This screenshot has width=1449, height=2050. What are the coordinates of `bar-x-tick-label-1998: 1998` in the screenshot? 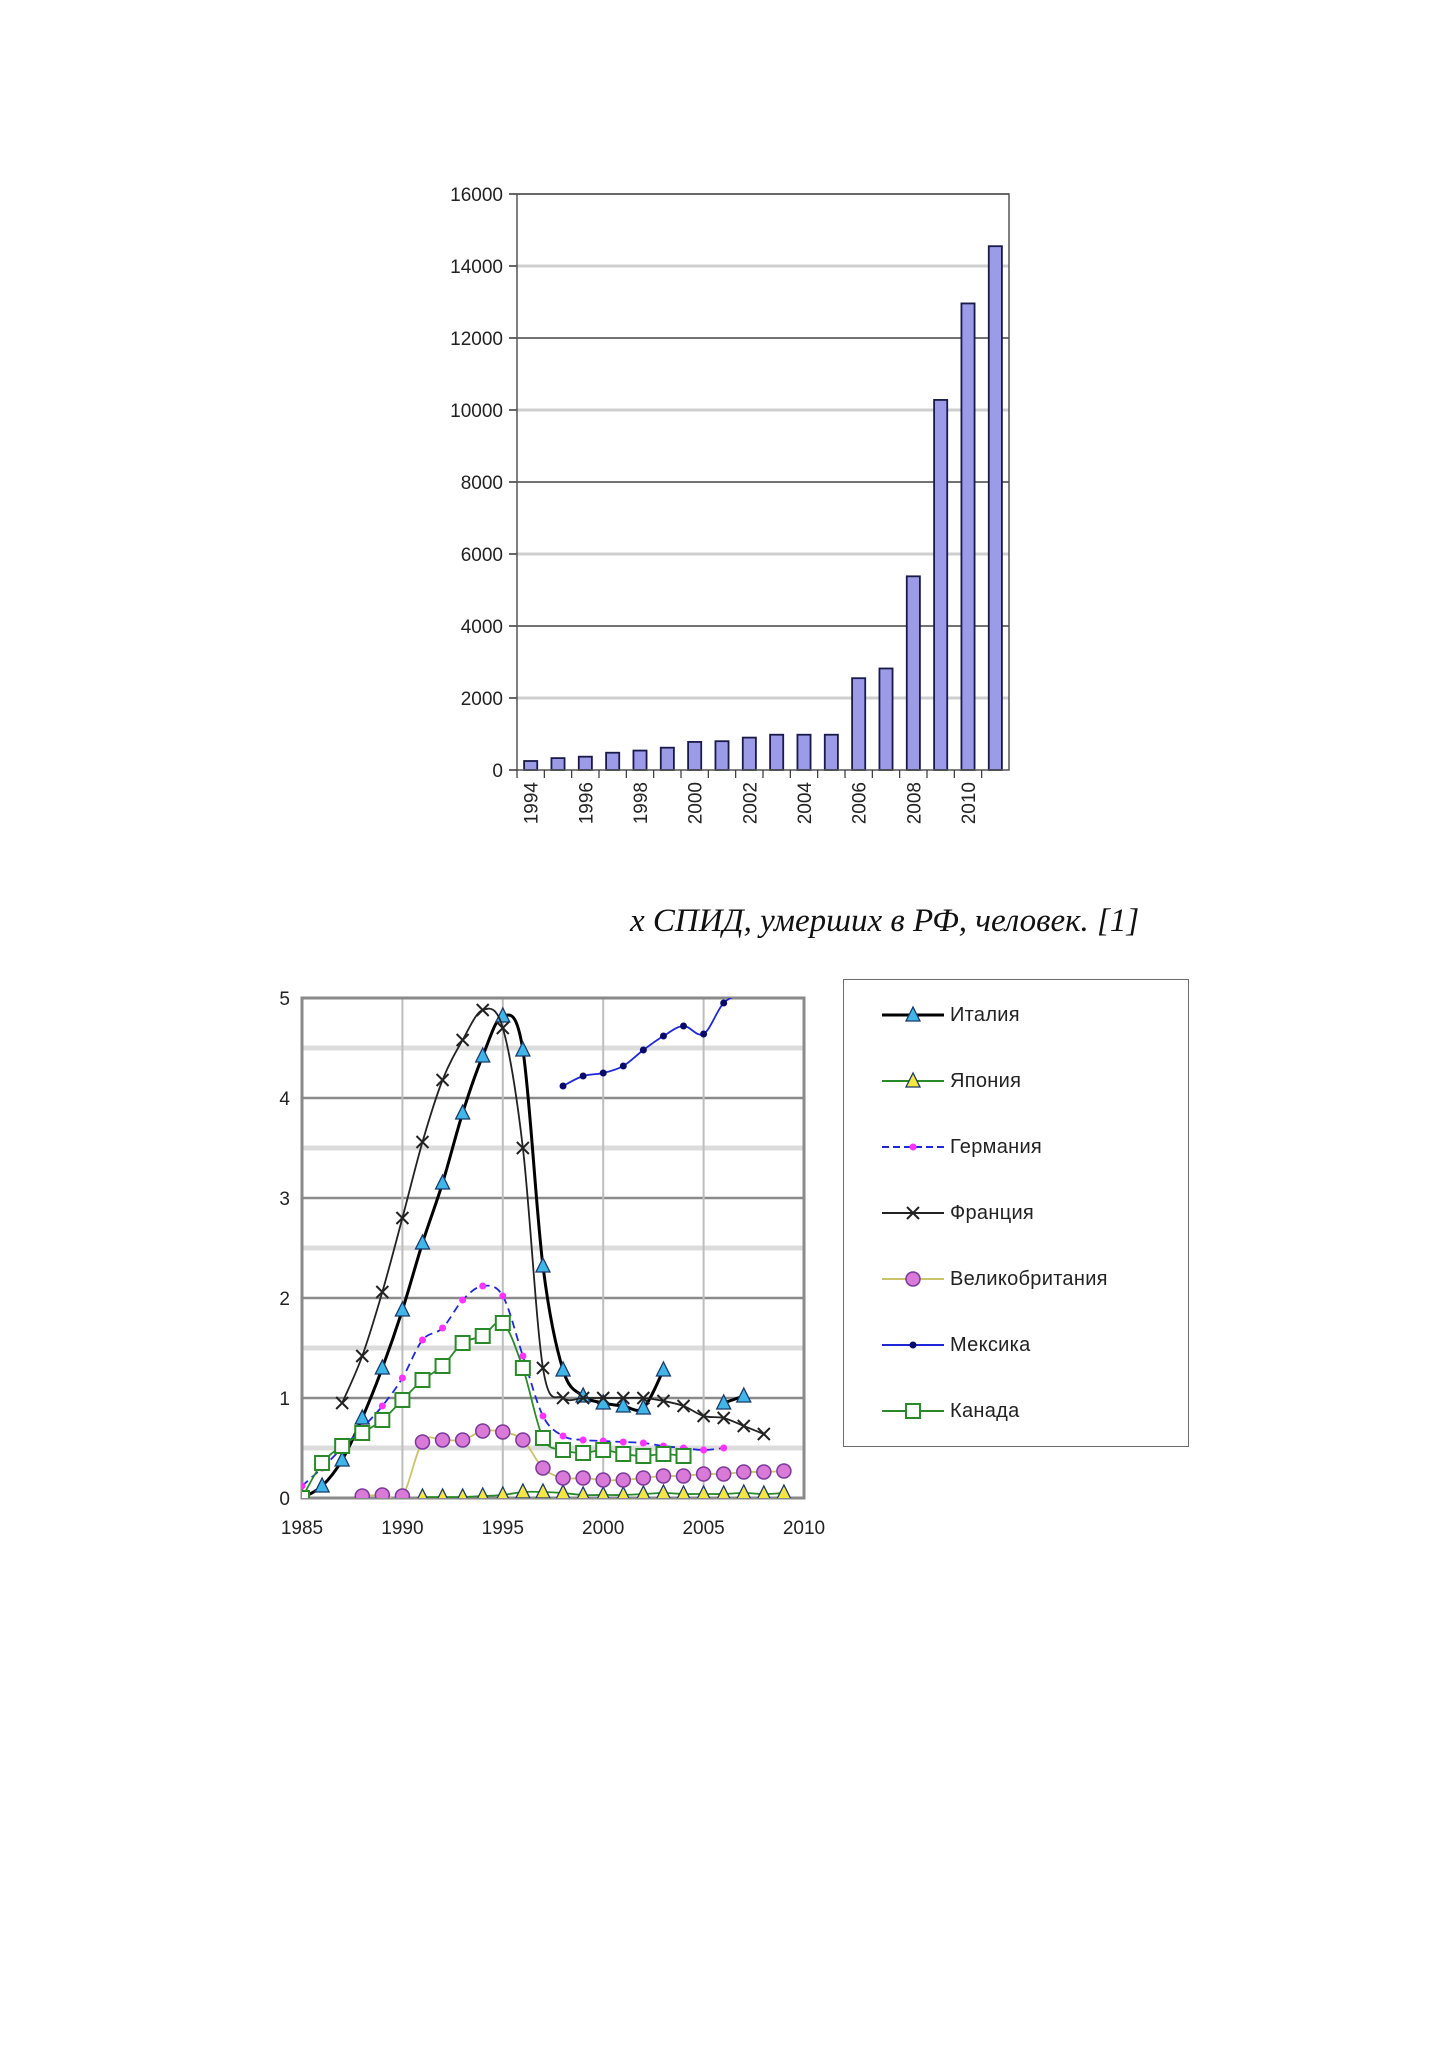 It's located at (641, 803).